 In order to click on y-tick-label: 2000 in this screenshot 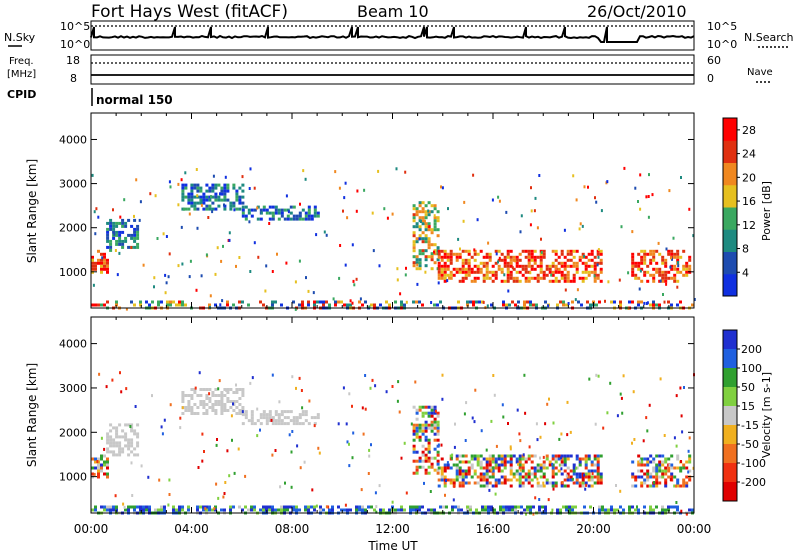, I will do `click(73, 228)`.